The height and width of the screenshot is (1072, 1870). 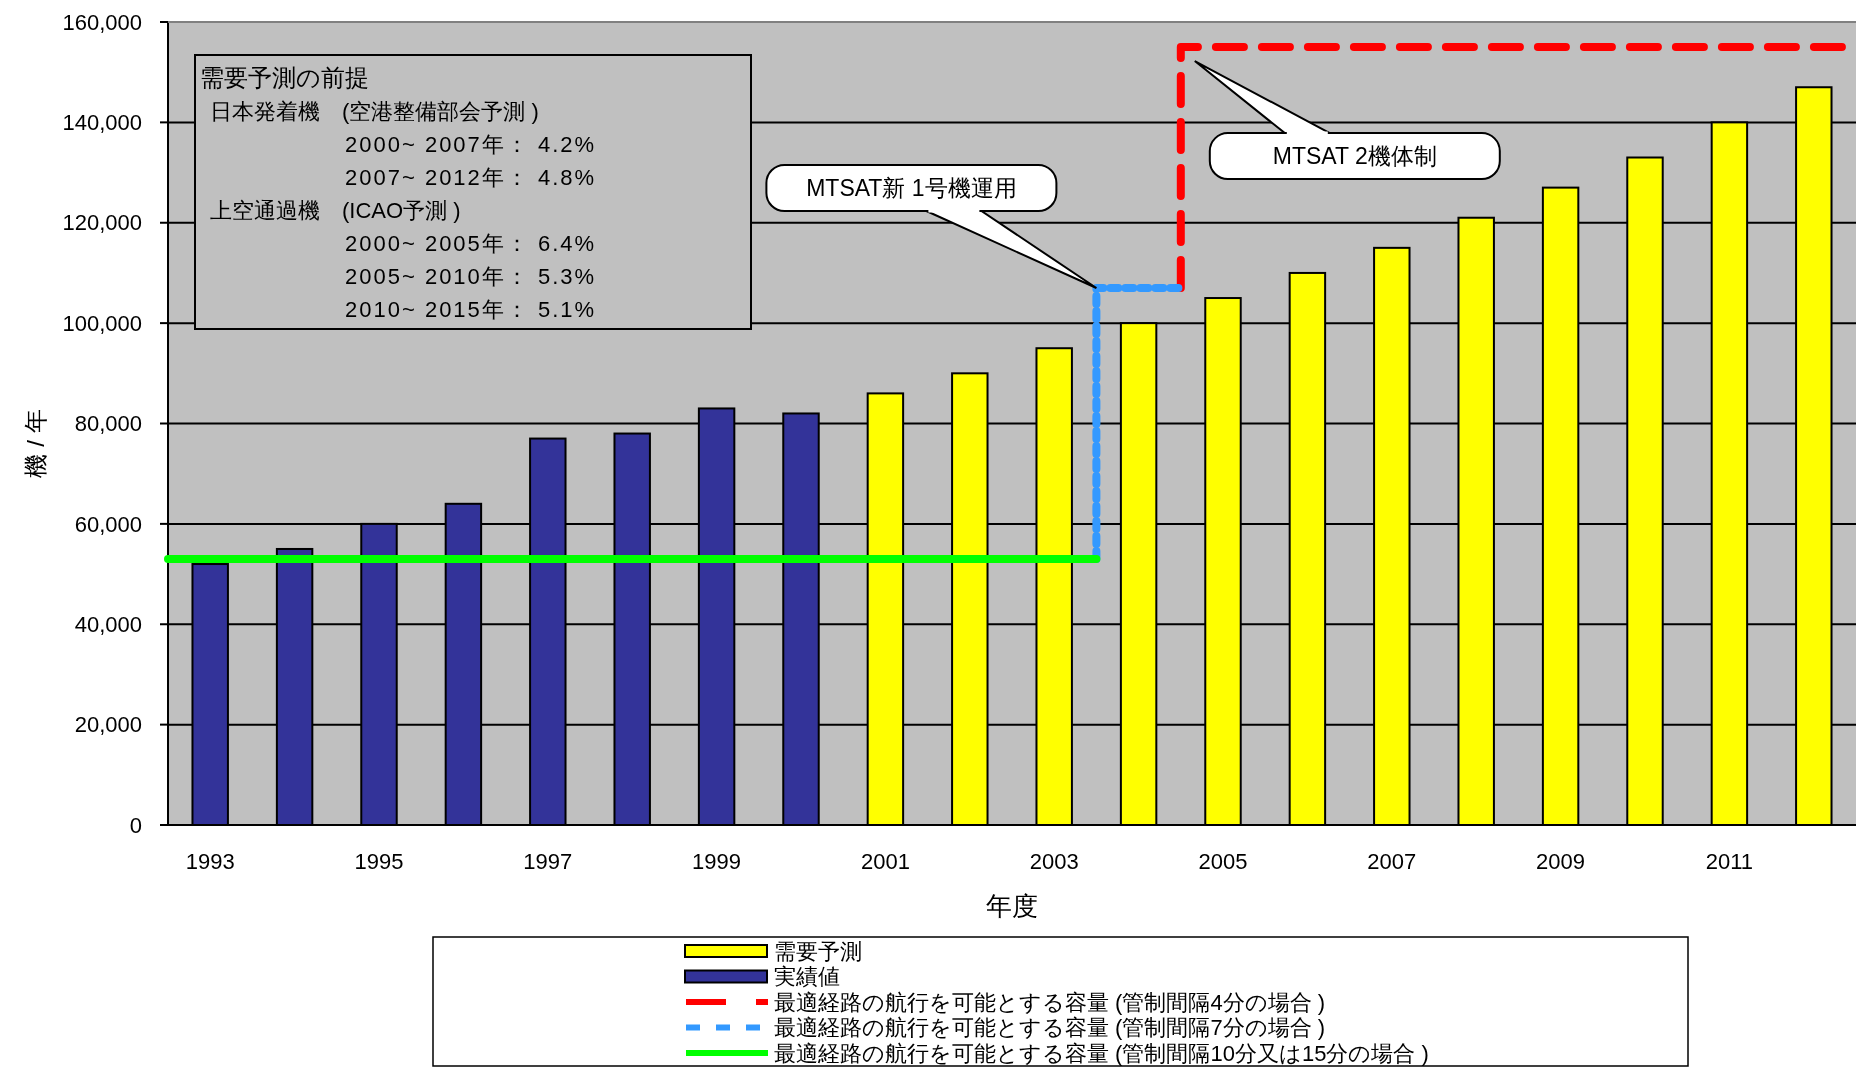 What do you see at coordinates (284, 77) in the screenshot?
I see `annotation: 需要予測の前提` at bounding box center [284, 77].